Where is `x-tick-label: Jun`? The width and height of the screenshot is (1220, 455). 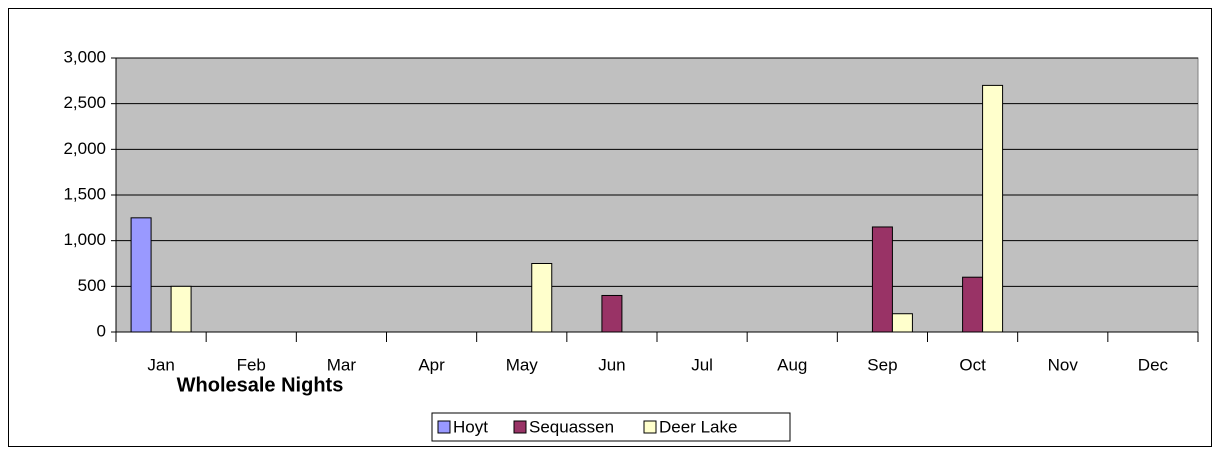
x-tick-label: Jun is located at coordinates (611, 364).